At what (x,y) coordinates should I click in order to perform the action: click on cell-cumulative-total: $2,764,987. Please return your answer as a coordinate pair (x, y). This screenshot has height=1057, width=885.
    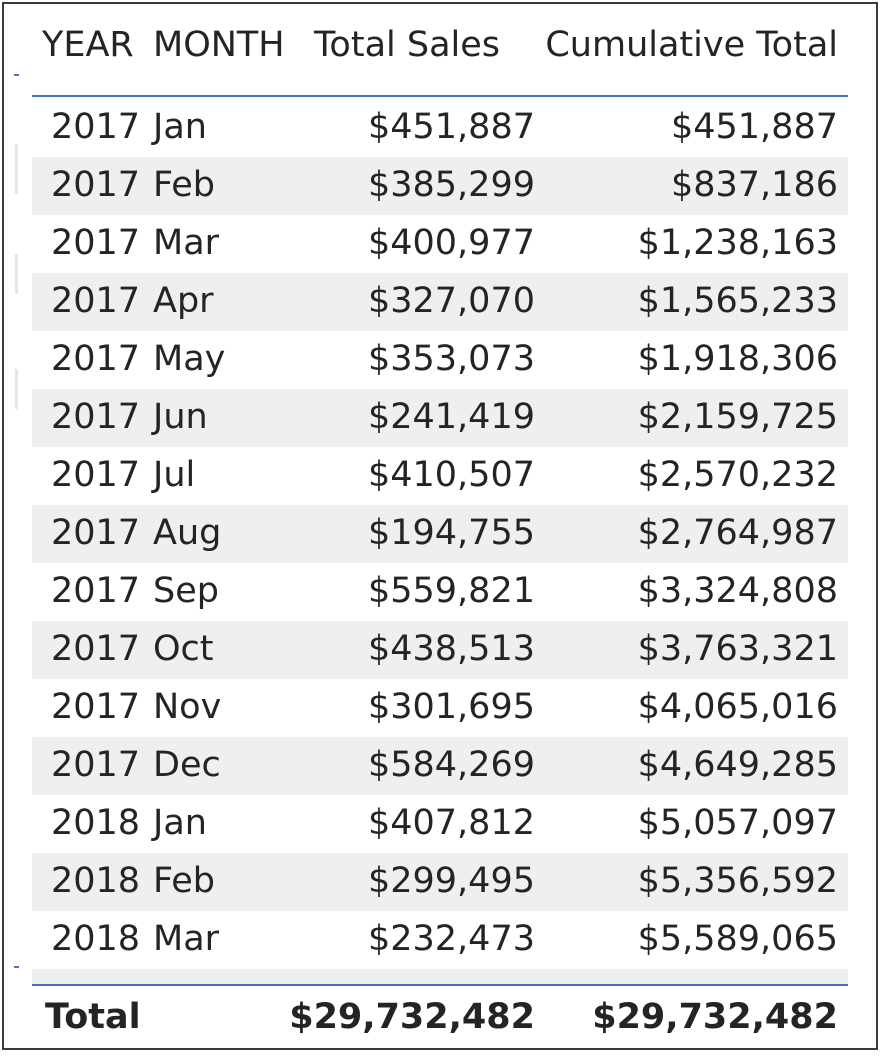
    Looking at the image, I should click on (737, 533).